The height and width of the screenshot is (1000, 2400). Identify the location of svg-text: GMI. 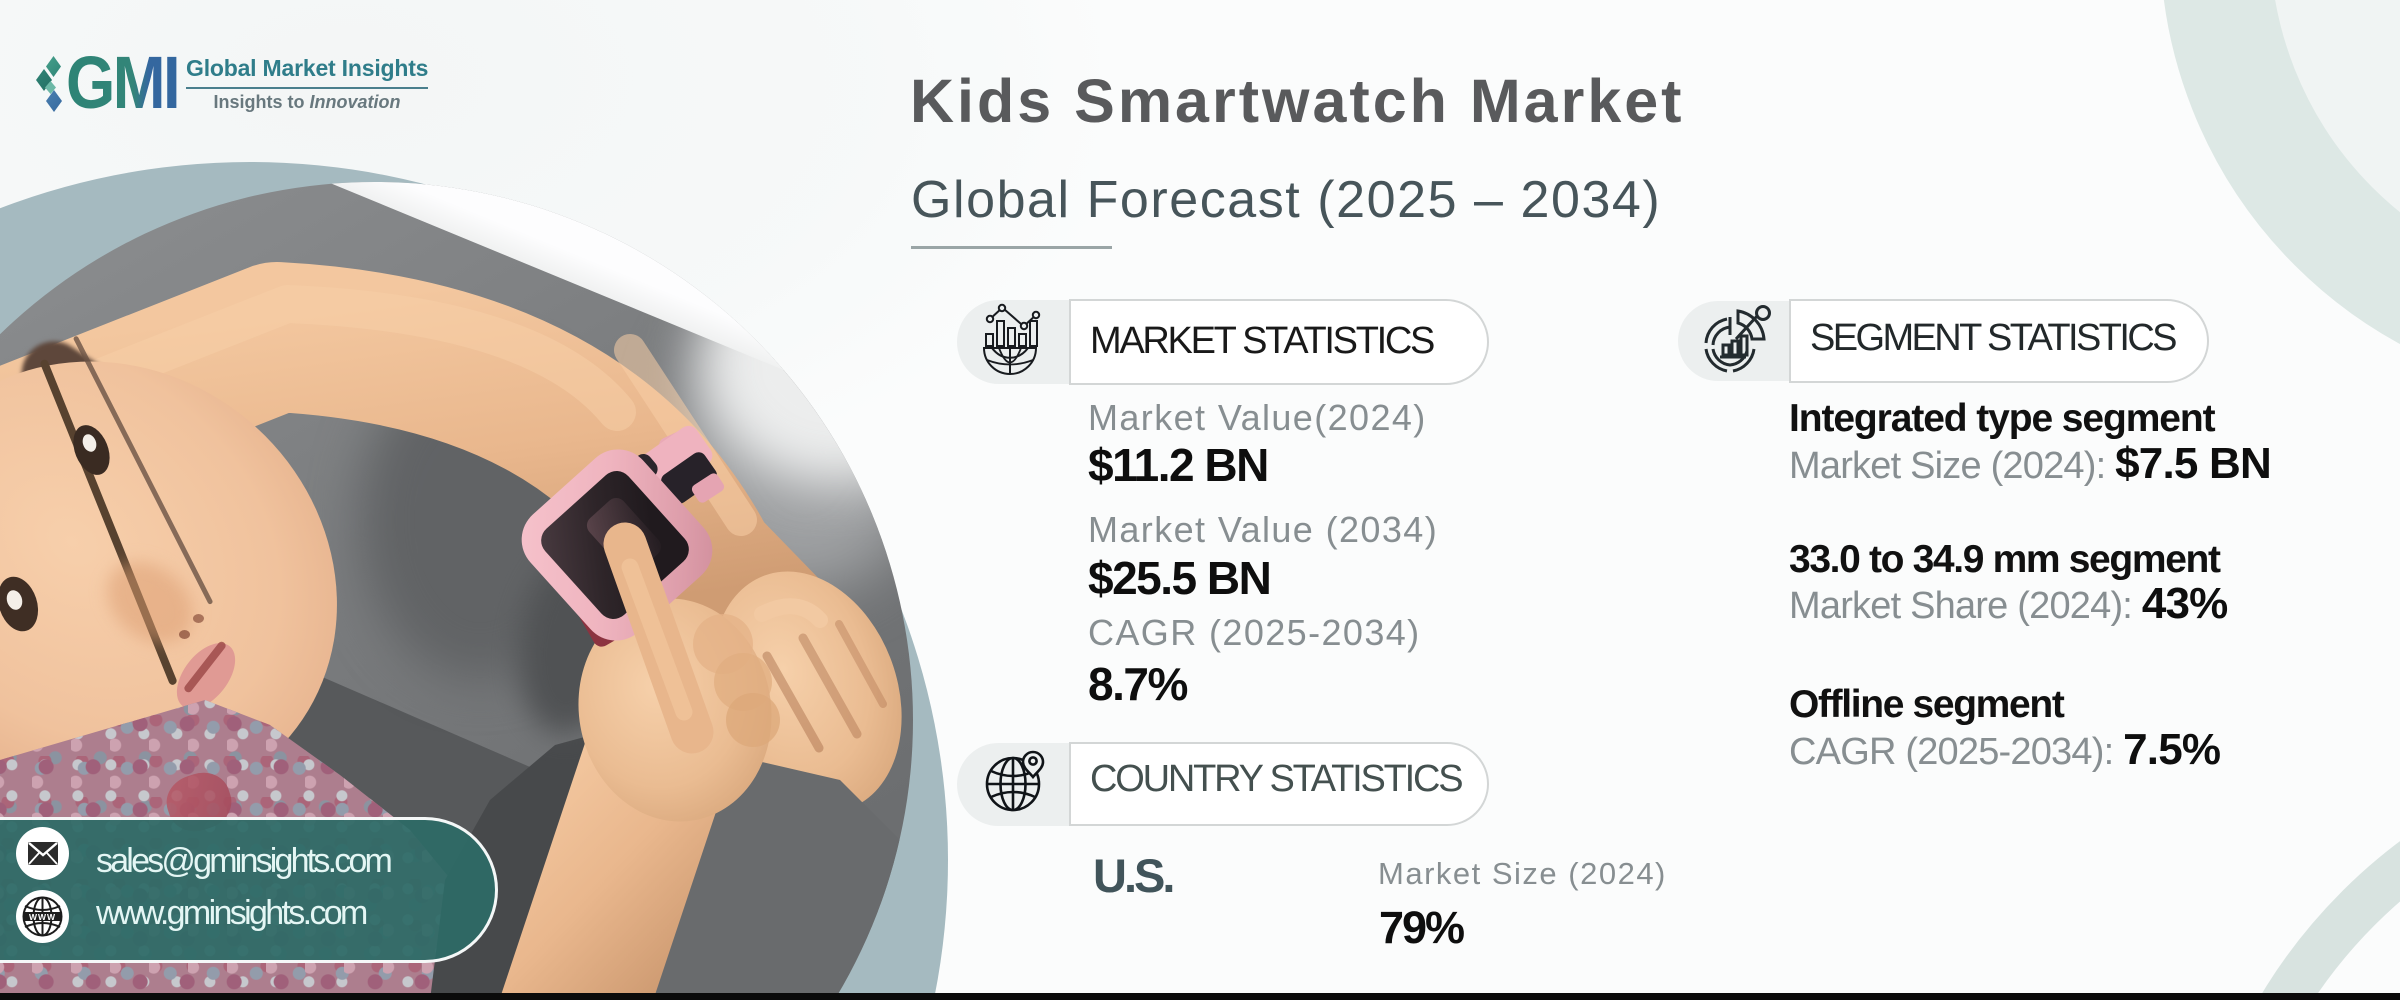
(122, 83).